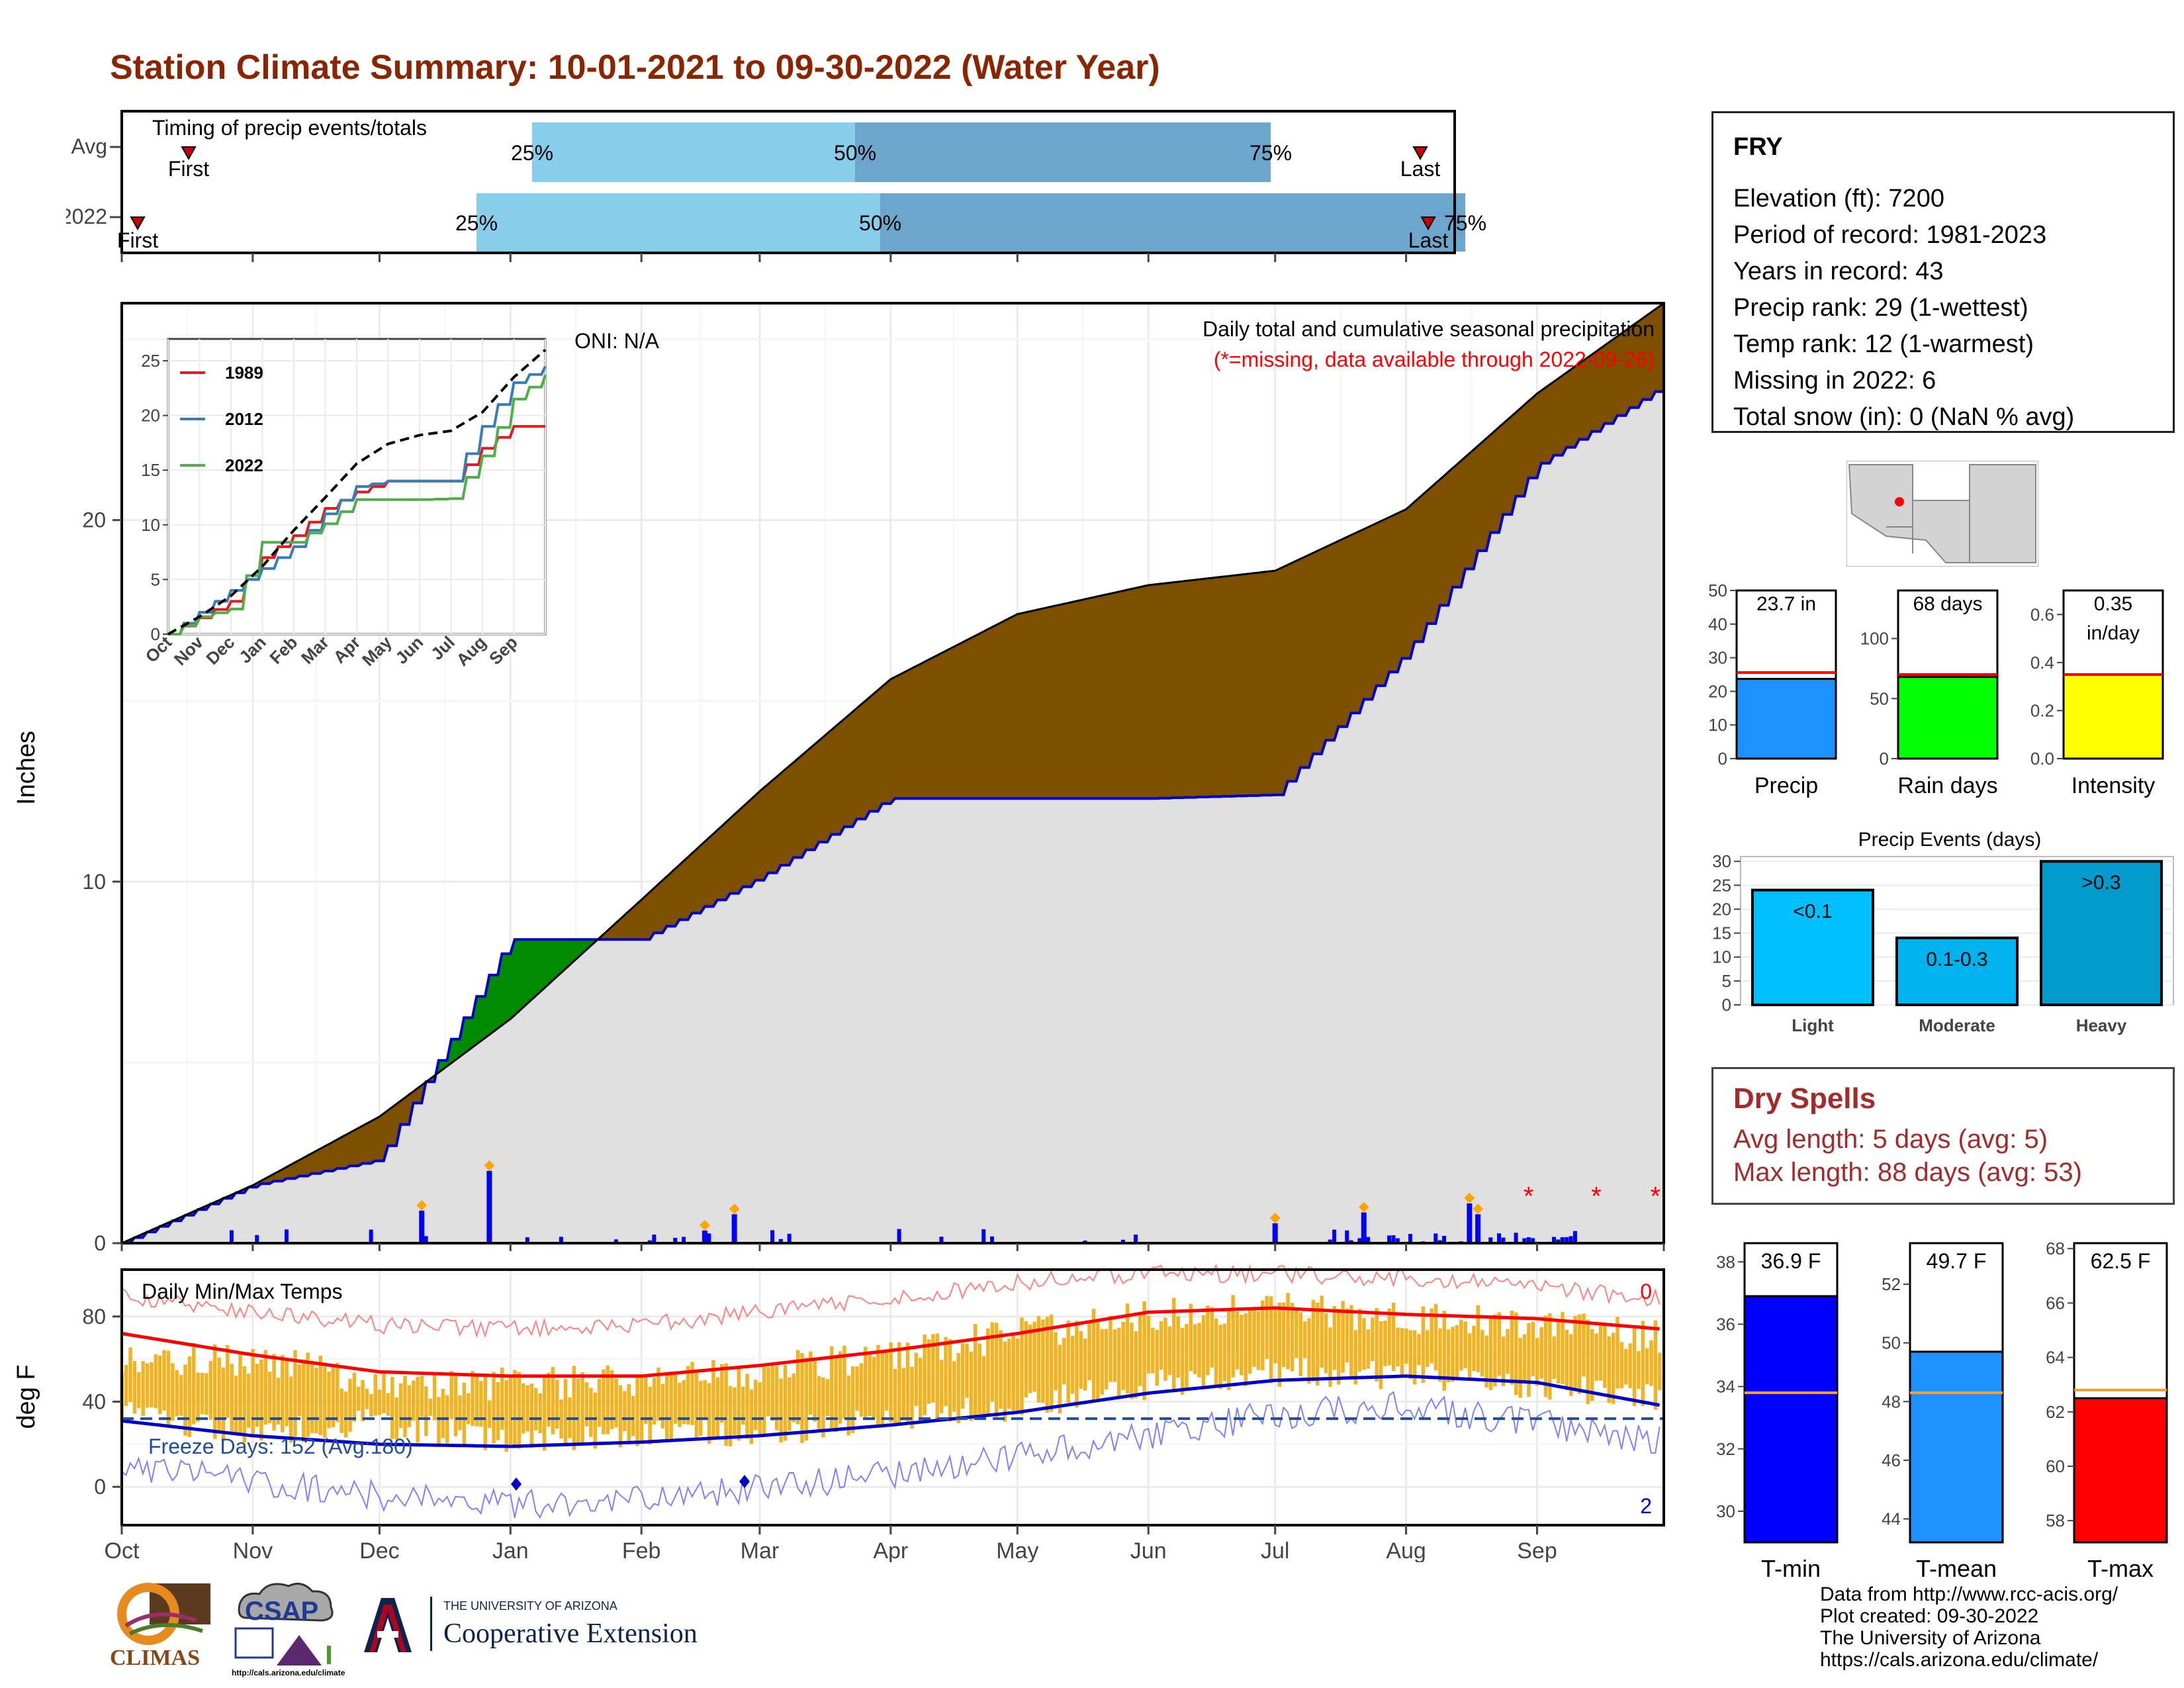  What do you see at coordinates (2113, 716) in the screenshot?
I see `mini-bar-intensity` at bounding box center [2113, 716].